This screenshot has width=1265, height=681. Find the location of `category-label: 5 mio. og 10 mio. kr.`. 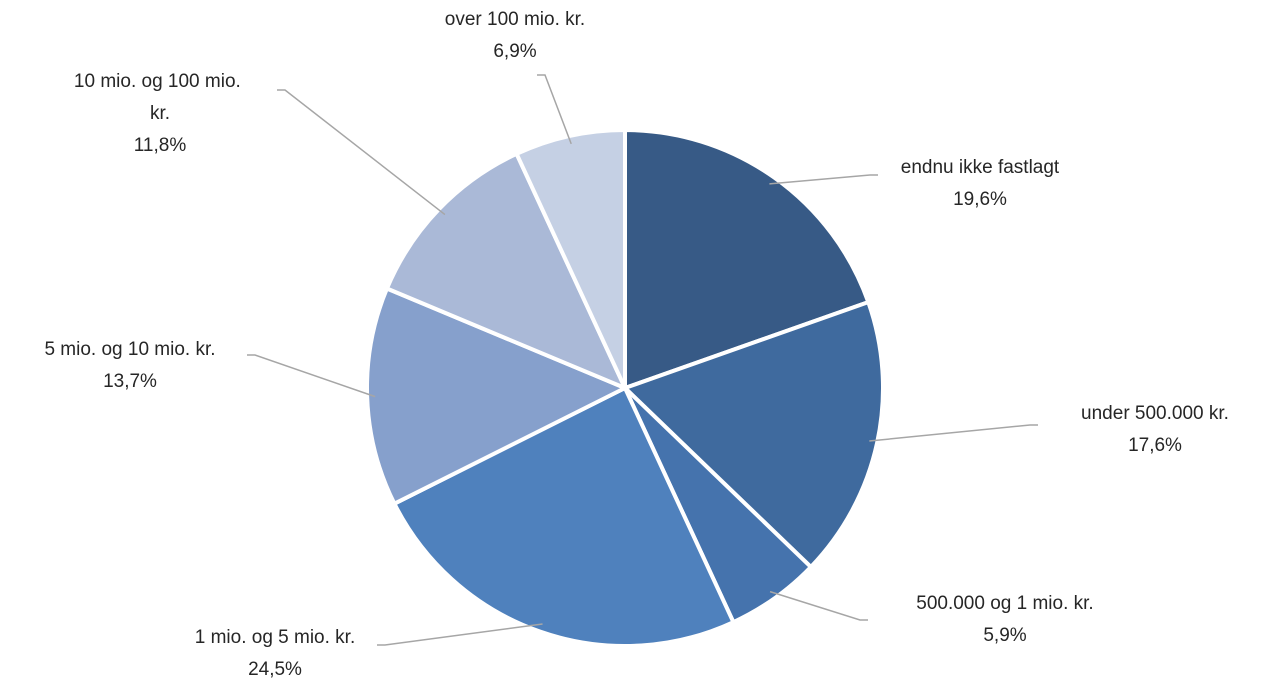

category-label: 5 mio. og 10 mio. kr. is located at coordinates (129, 349).